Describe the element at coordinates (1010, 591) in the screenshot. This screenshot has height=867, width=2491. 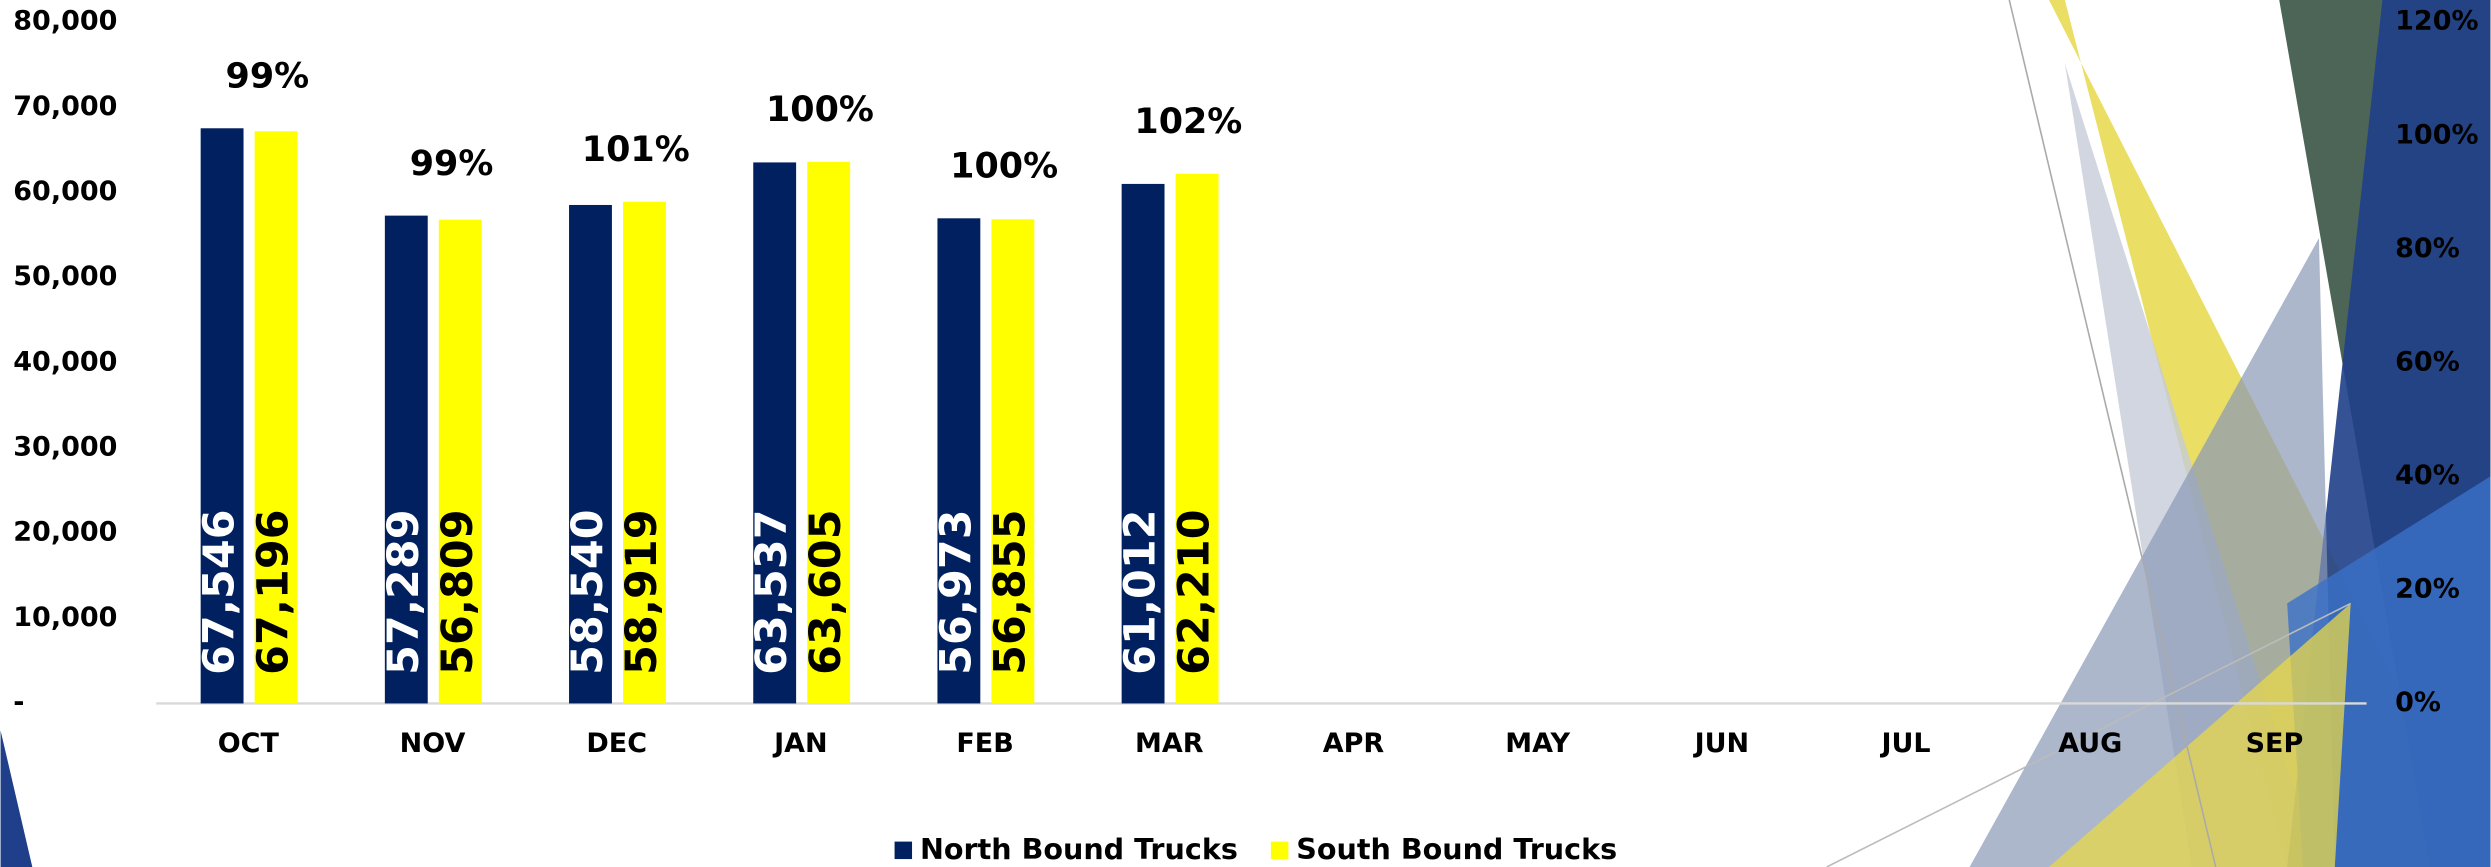
I see `value-label: 56,855` at that location.